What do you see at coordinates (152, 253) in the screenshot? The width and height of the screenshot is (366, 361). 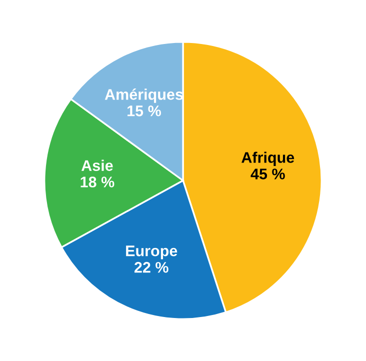 I see `slice-label: Europe` at bounding box center [152, 253].